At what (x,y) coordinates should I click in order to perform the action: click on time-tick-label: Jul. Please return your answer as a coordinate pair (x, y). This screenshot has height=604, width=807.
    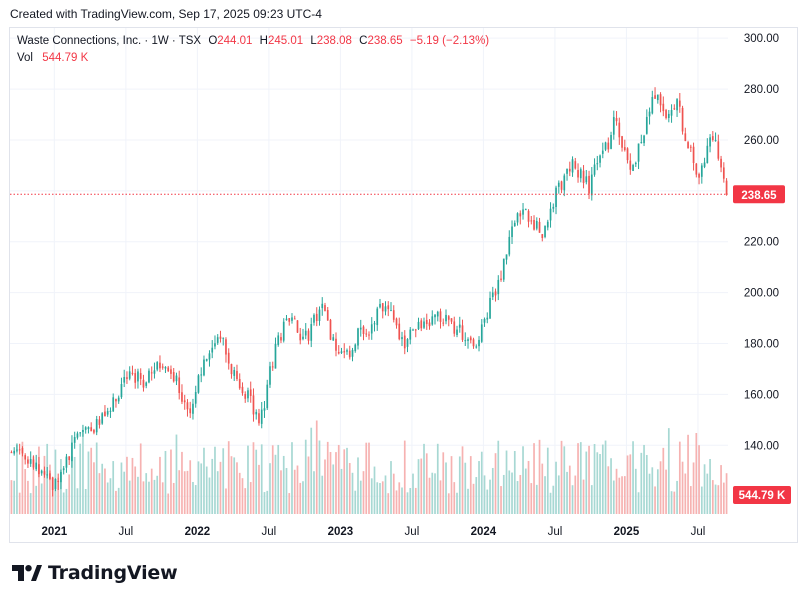
    Looking at the image, I should click on (269, 532).